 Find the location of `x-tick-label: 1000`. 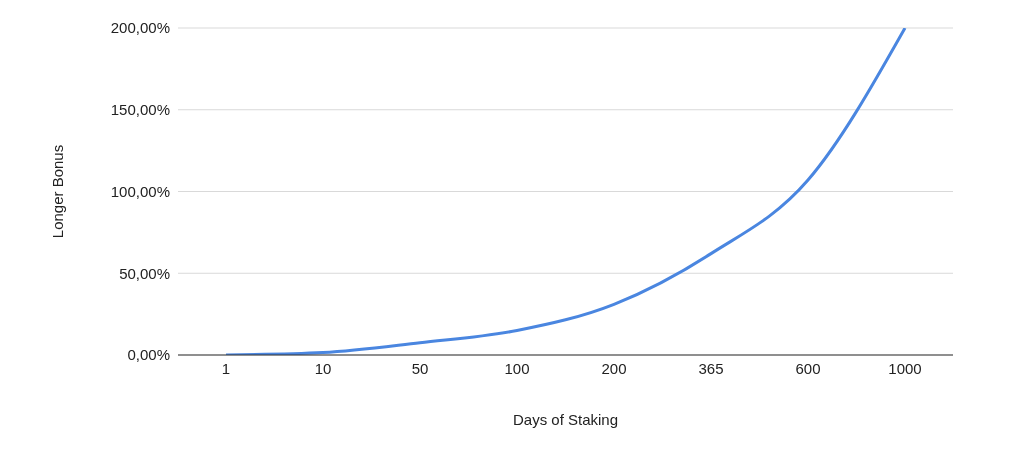

x-tick-label: 1000 is located at coordinates (905, 368).